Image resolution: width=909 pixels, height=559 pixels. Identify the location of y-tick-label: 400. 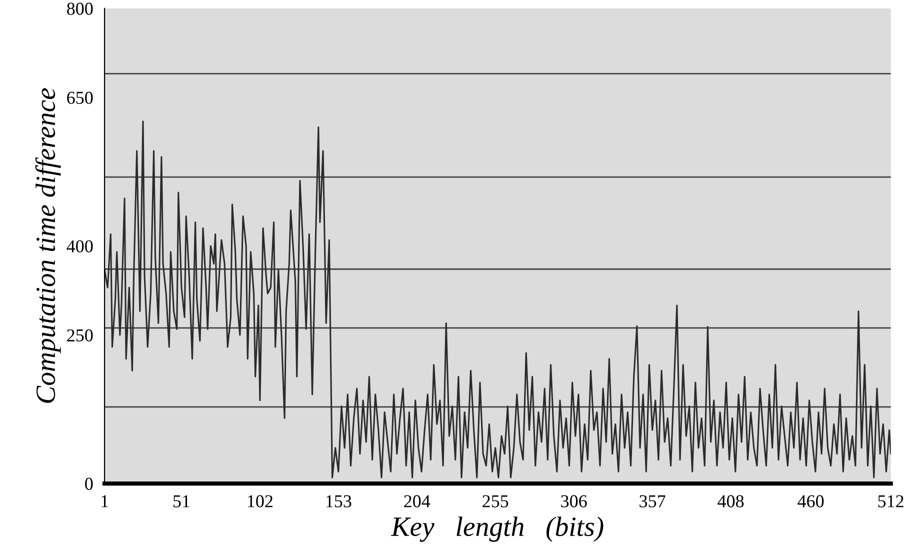
(79, 246).